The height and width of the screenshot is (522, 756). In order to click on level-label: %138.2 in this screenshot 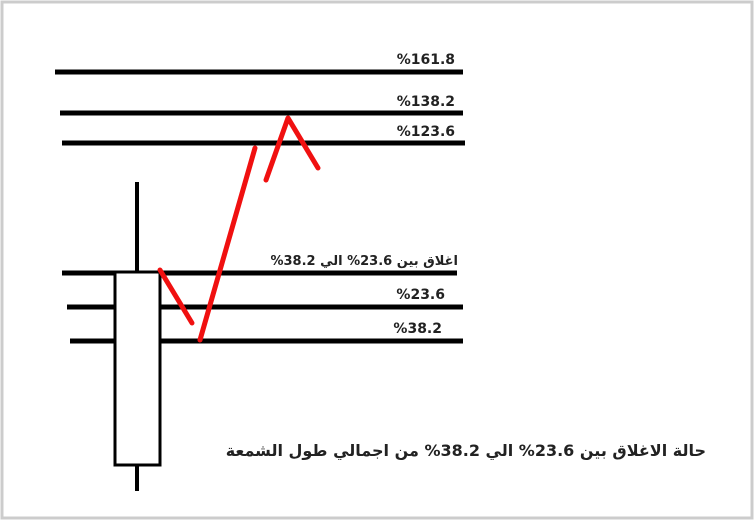, I will do `click(426, 102)`.